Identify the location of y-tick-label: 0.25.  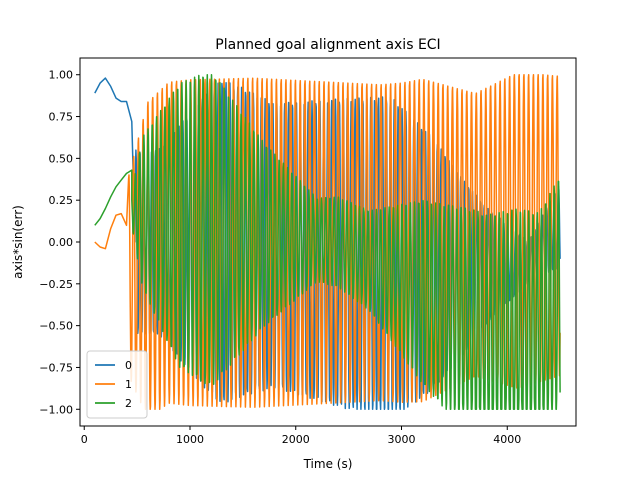
(61, 200).